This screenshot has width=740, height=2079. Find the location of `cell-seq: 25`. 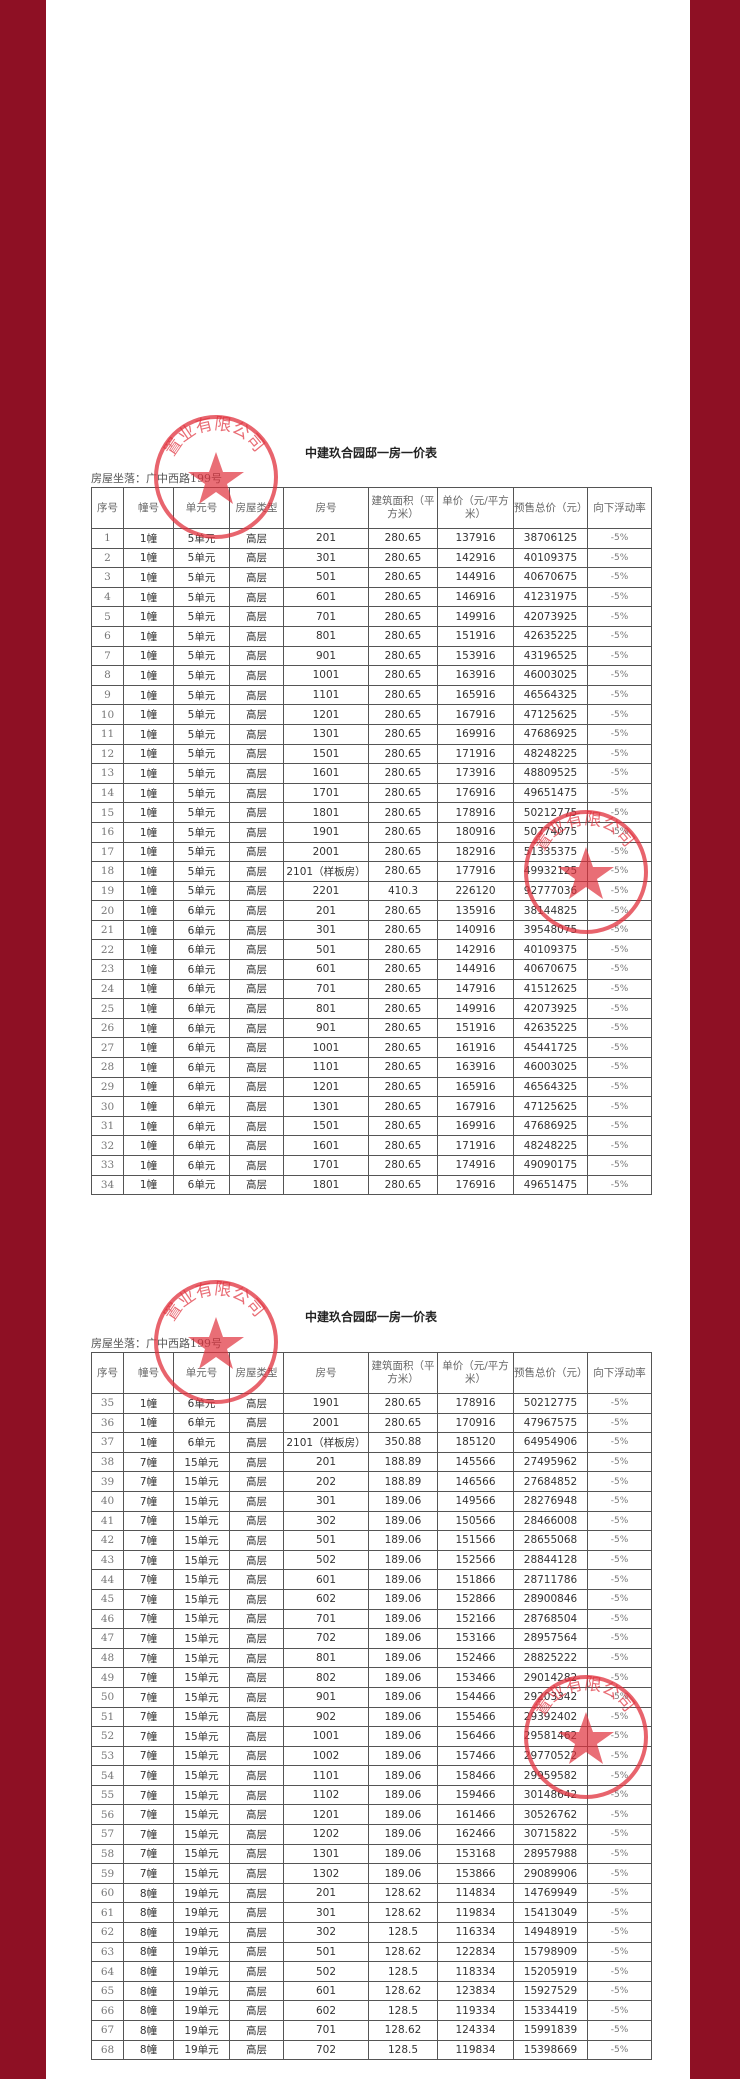

cell-seq: 25 is located at coordinates (107, 1008).